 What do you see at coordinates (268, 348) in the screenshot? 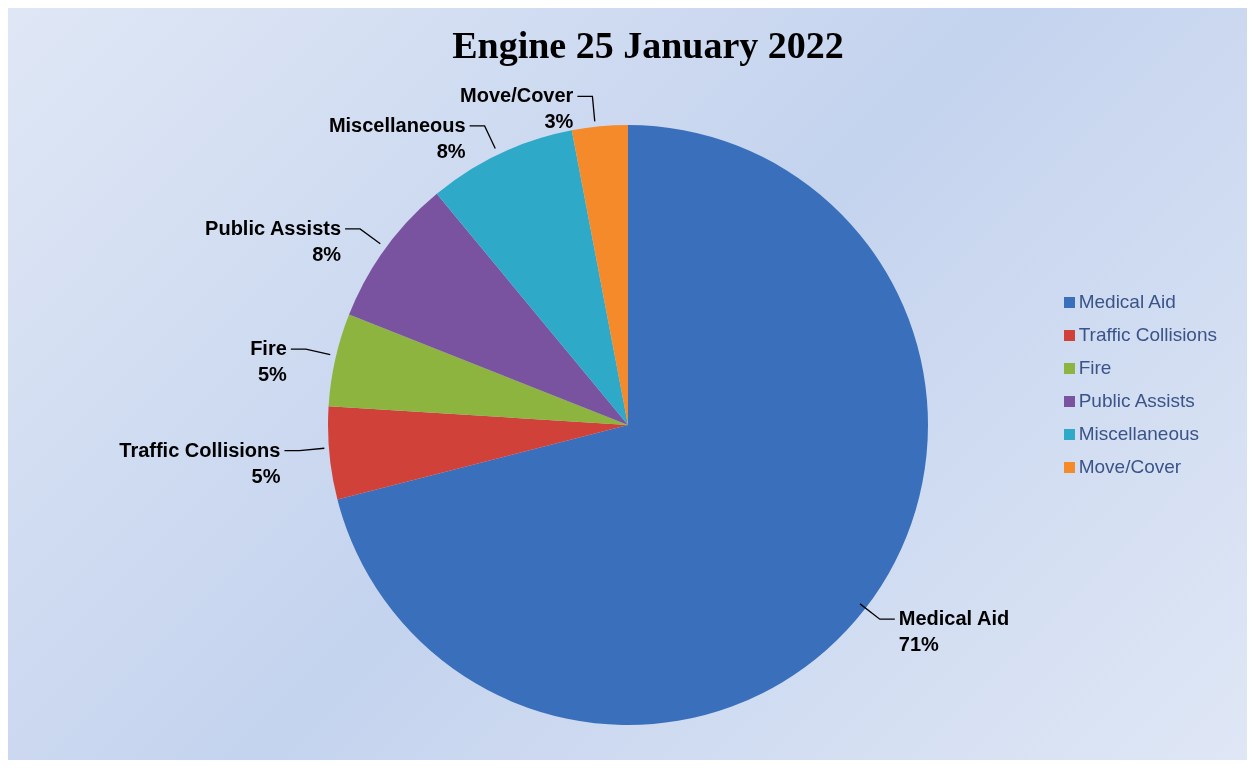
I see `slice-label: Fire` at bounding box center [268, 348].